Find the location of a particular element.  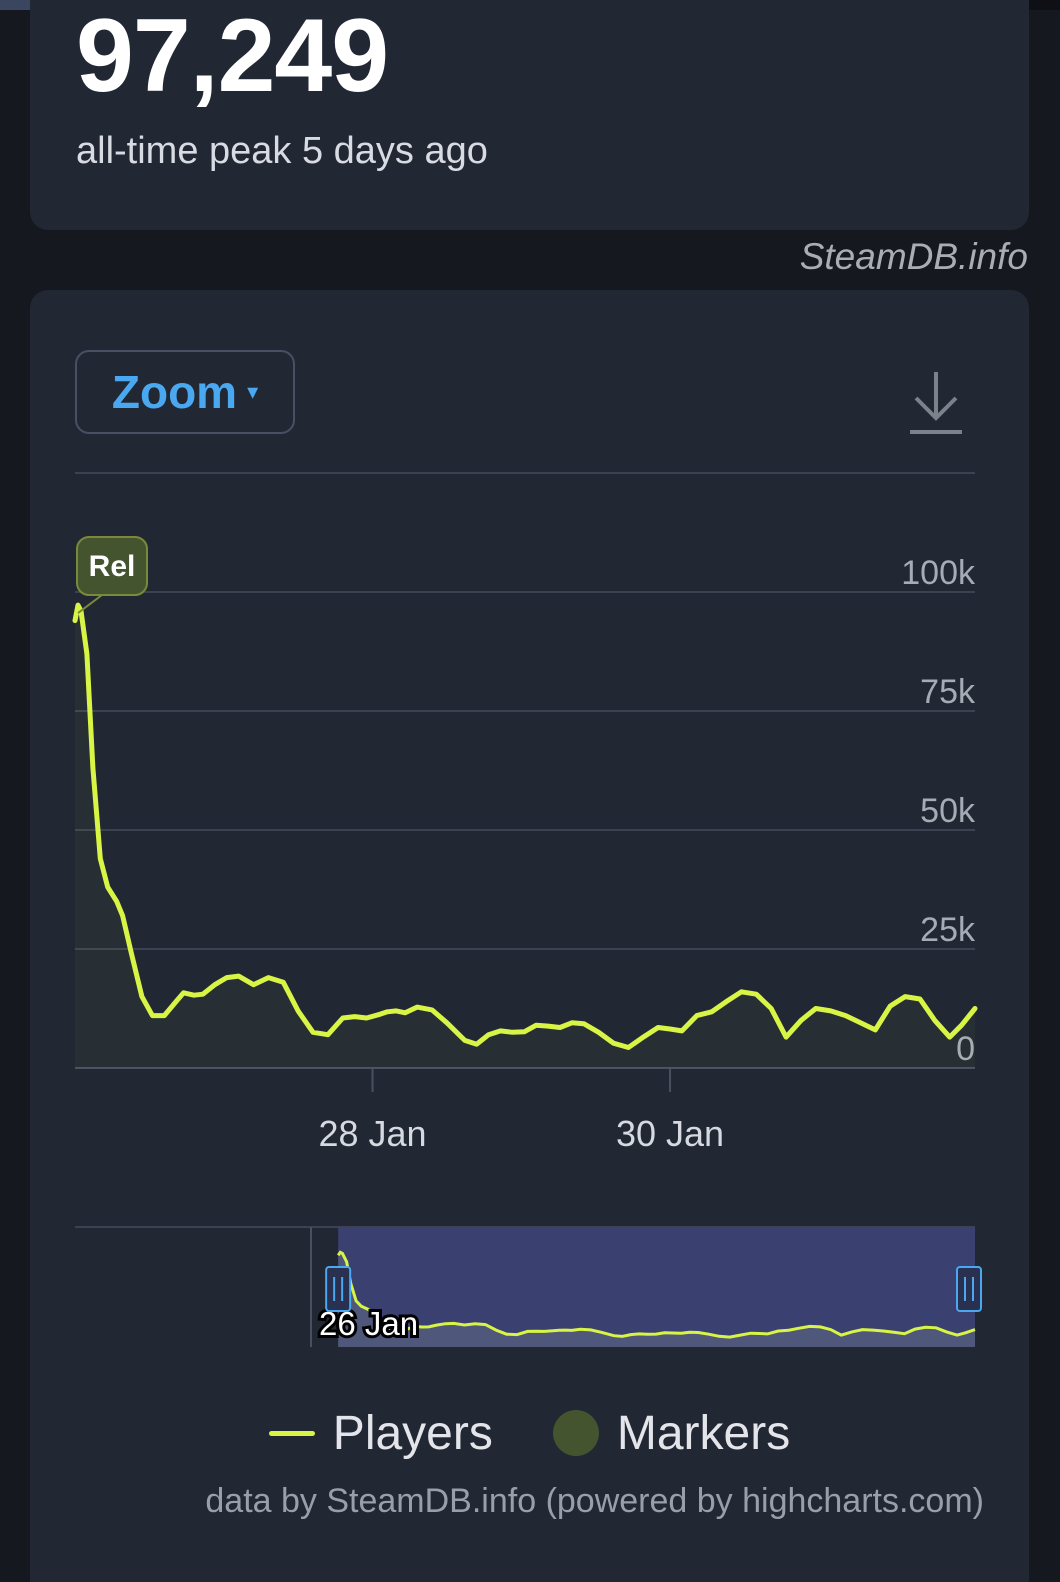

legend-item-players: Players is located at coordinates (380, 1433).